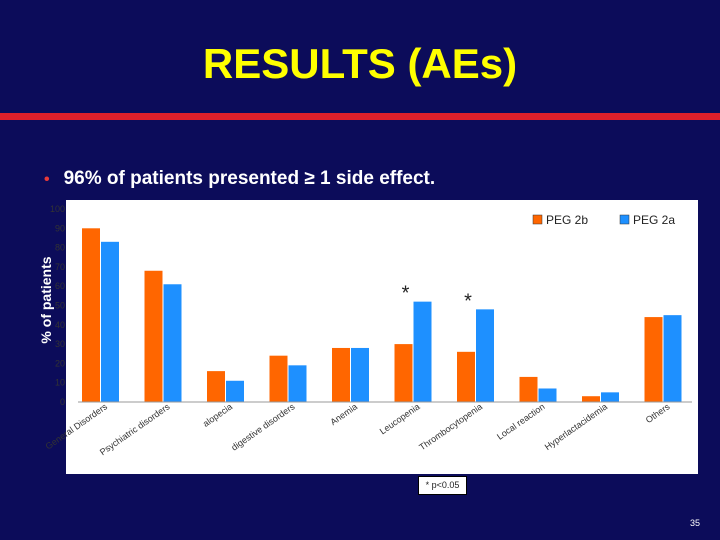 This screenshot has height=540, width=720. Describe the element at coordinates (360, 116) in the screenshot. I see `title-divider` at that location.